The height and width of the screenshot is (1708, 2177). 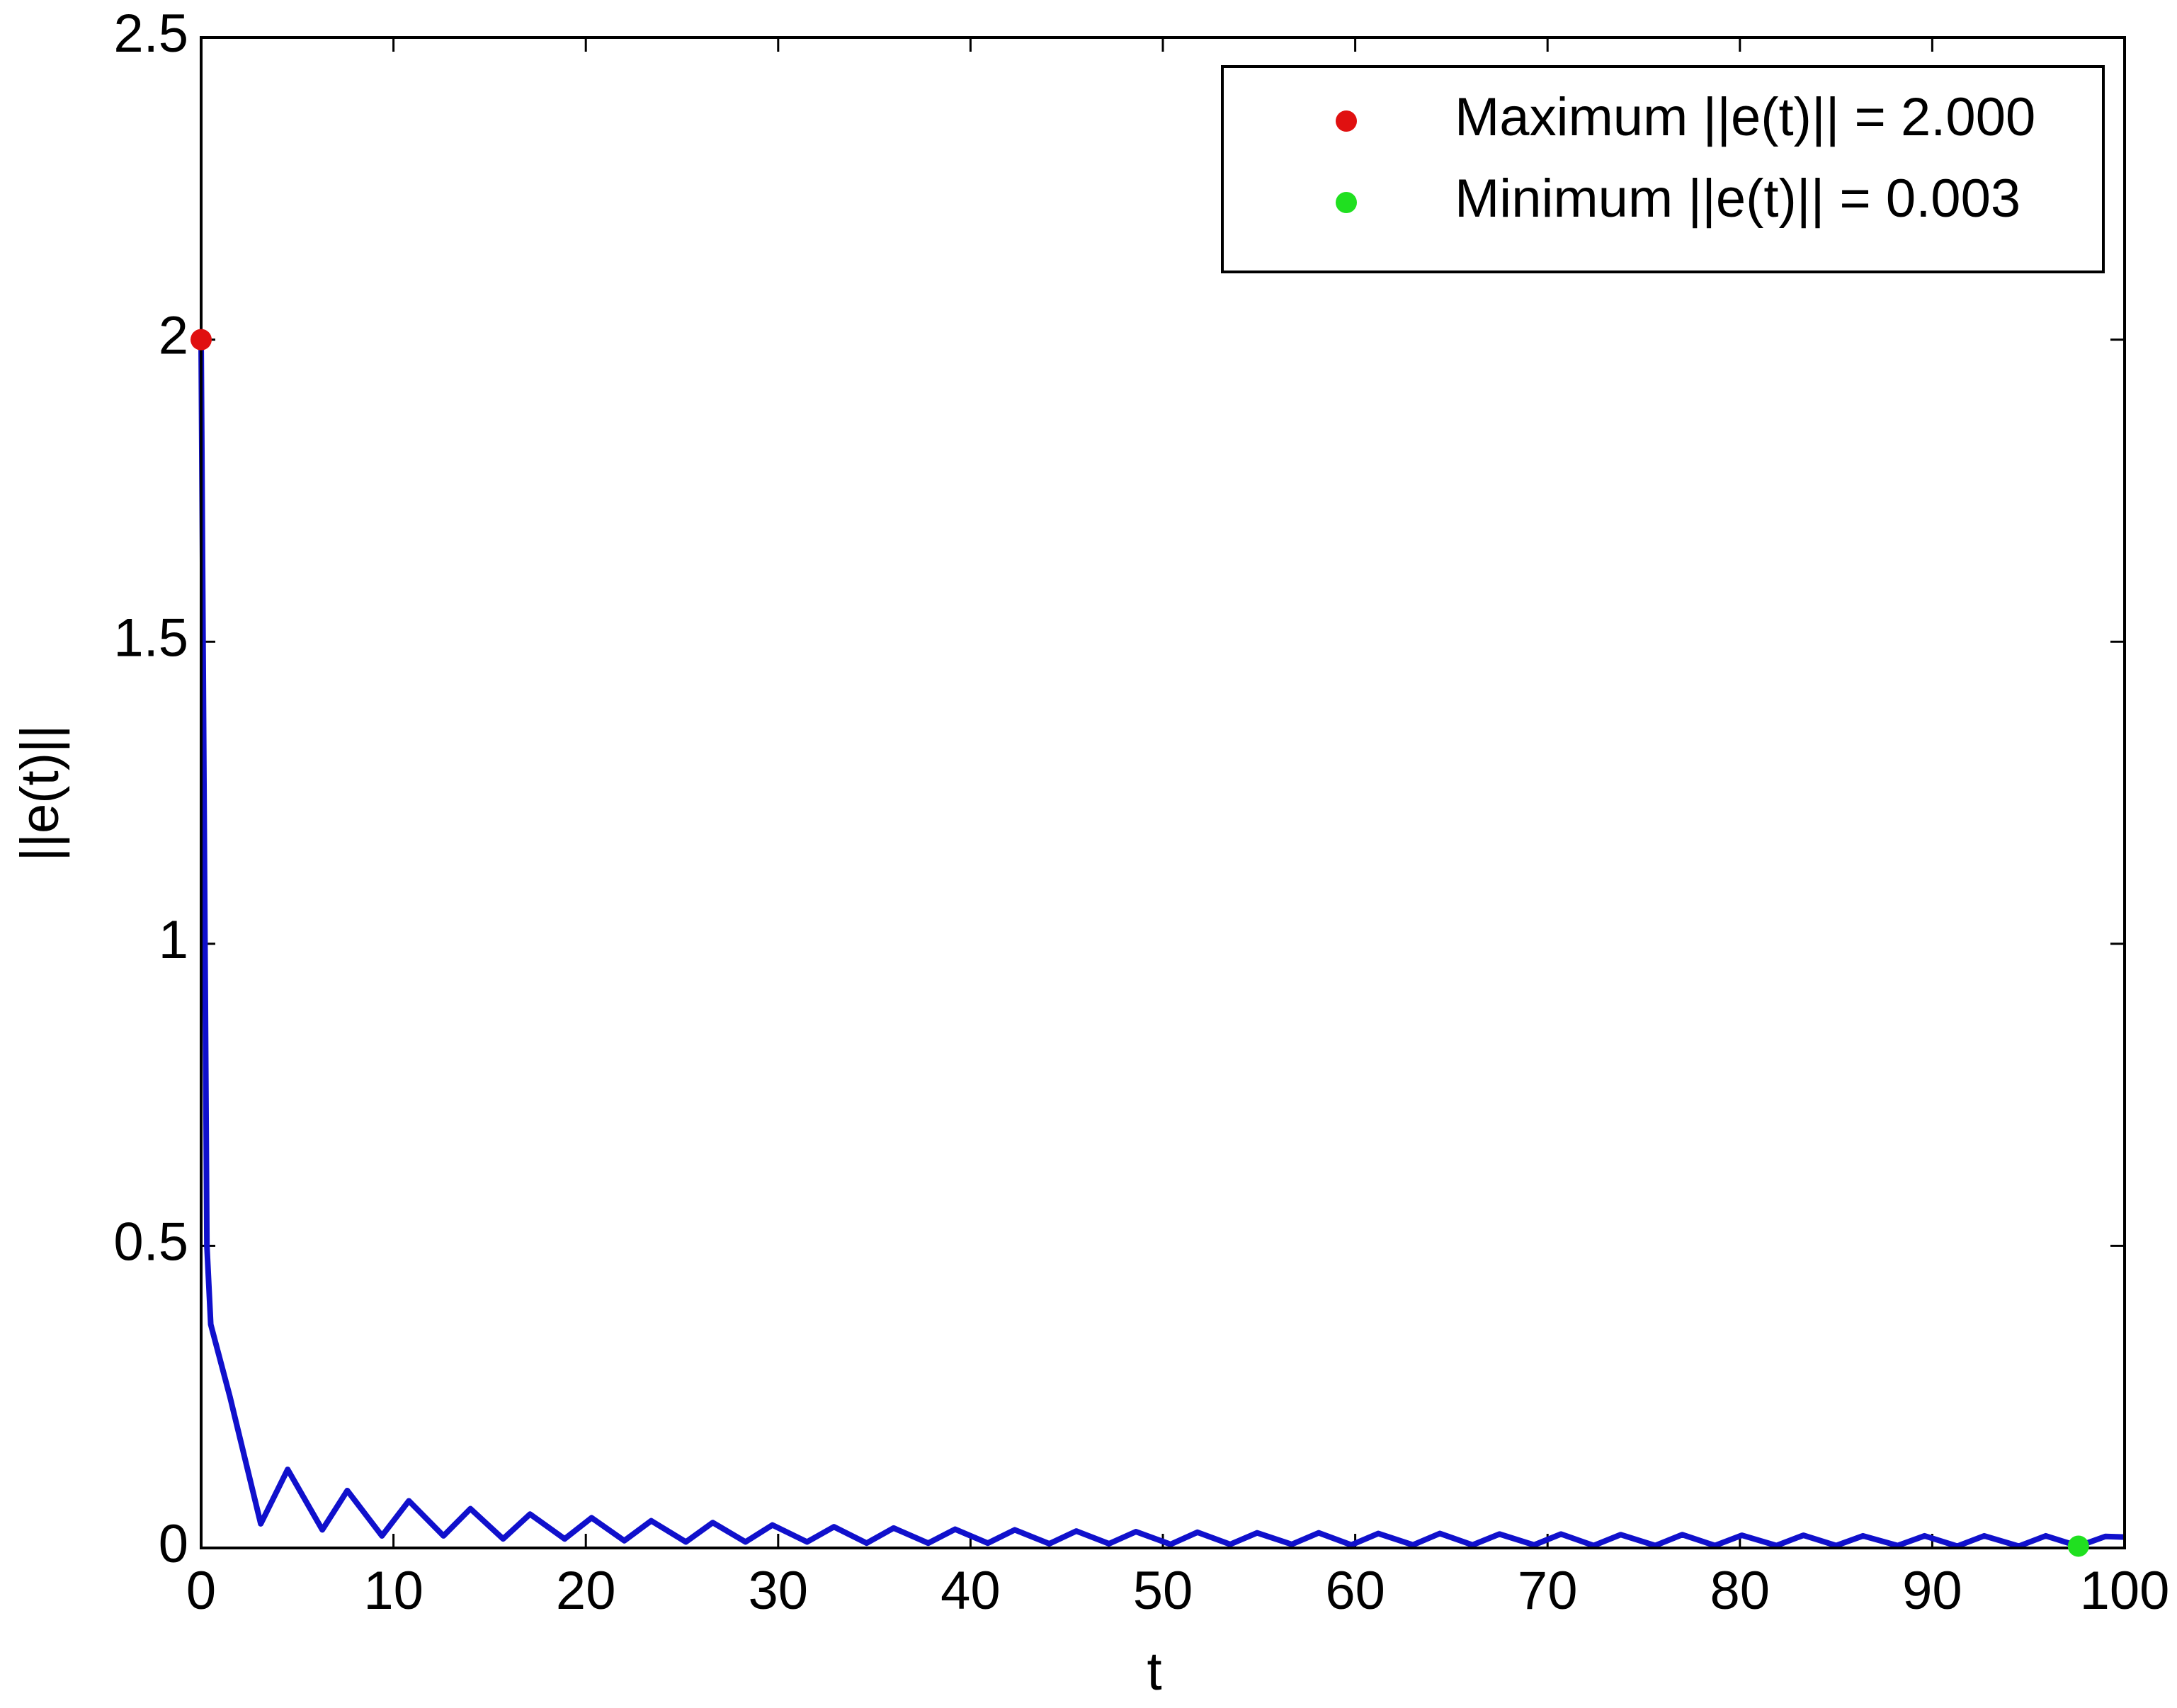 What do you see at coordinates (174, 336) in the screenshot?
I see `y-tick-label: 2` at bounding box center [174, 336].